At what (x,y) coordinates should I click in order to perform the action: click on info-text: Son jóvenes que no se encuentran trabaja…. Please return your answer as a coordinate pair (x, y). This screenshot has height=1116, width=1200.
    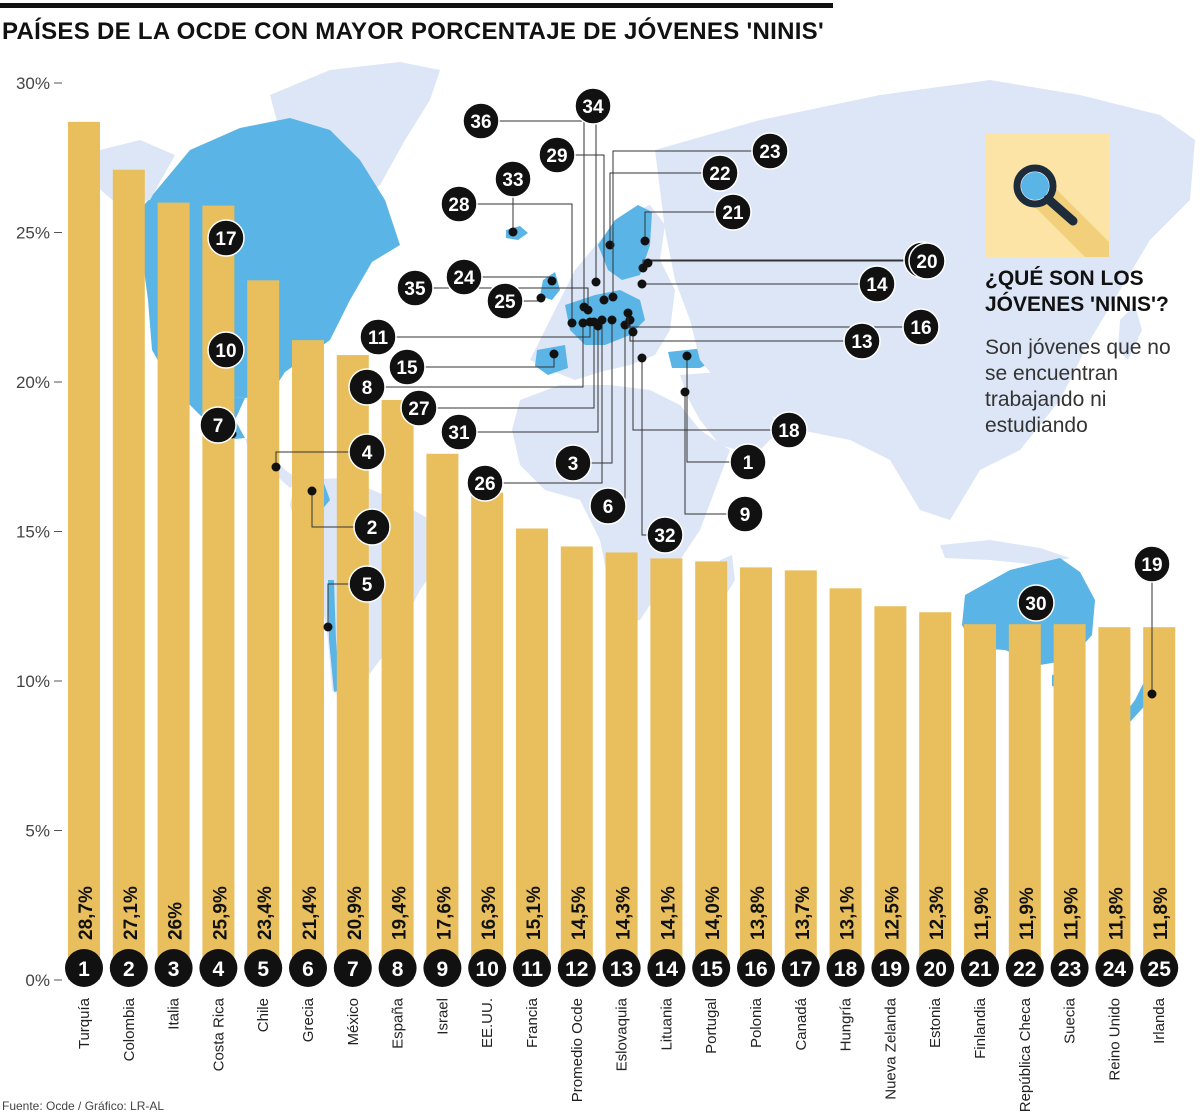
    Looking at the image, I should click on (1078, 386).